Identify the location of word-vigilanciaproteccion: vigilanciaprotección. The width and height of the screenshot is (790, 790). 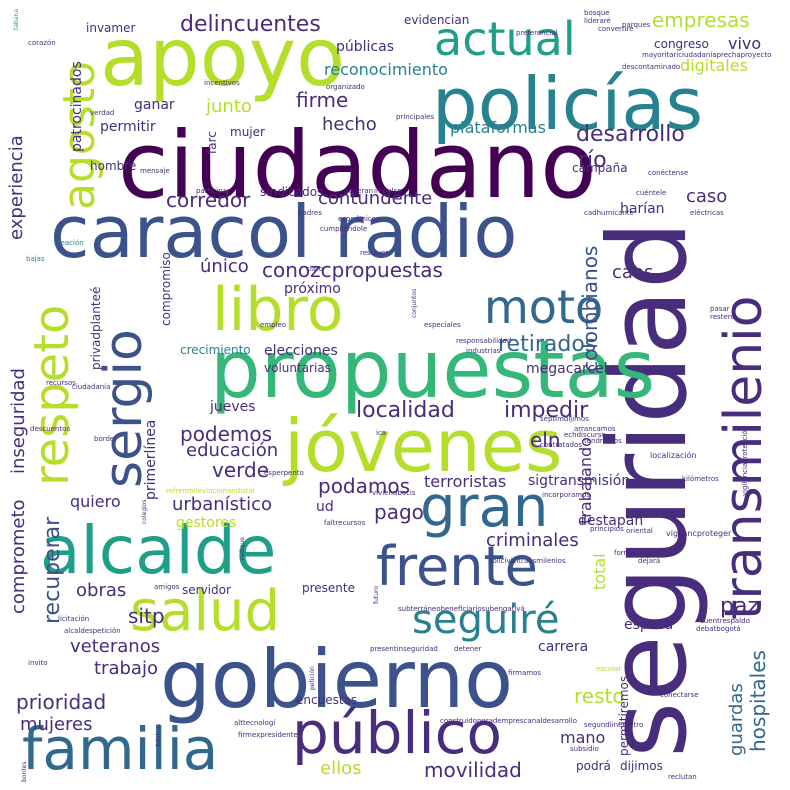
(745, 460).